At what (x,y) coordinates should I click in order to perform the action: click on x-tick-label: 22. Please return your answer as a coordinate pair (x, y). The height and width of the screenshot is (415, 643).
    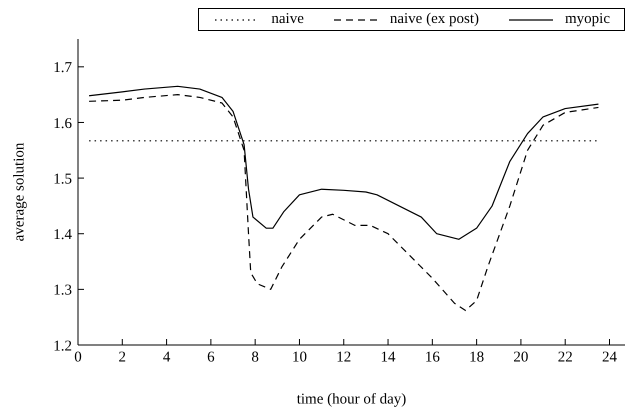
    Looking at the image, I should click on (565, 358).